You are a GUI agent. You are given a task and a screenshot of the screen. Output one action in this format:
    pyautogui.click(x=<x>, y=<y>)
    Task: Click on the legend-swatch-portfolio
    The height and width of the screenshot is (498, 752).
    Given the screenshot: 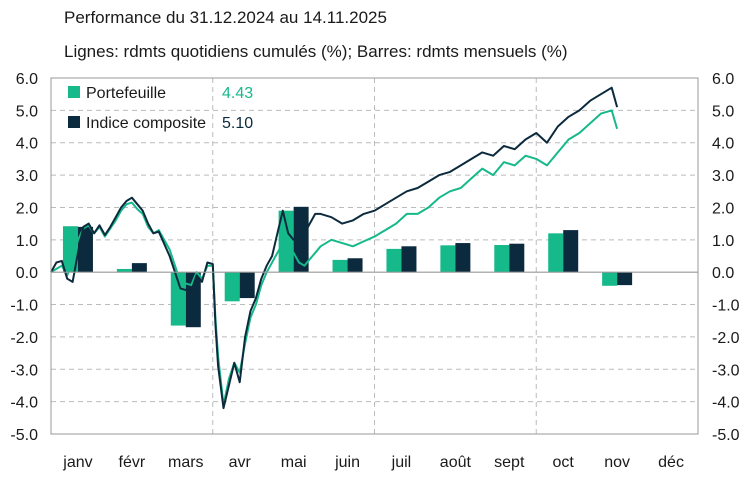 What is the action you would take?
    pyautogui.click(x=74, y=92)
    